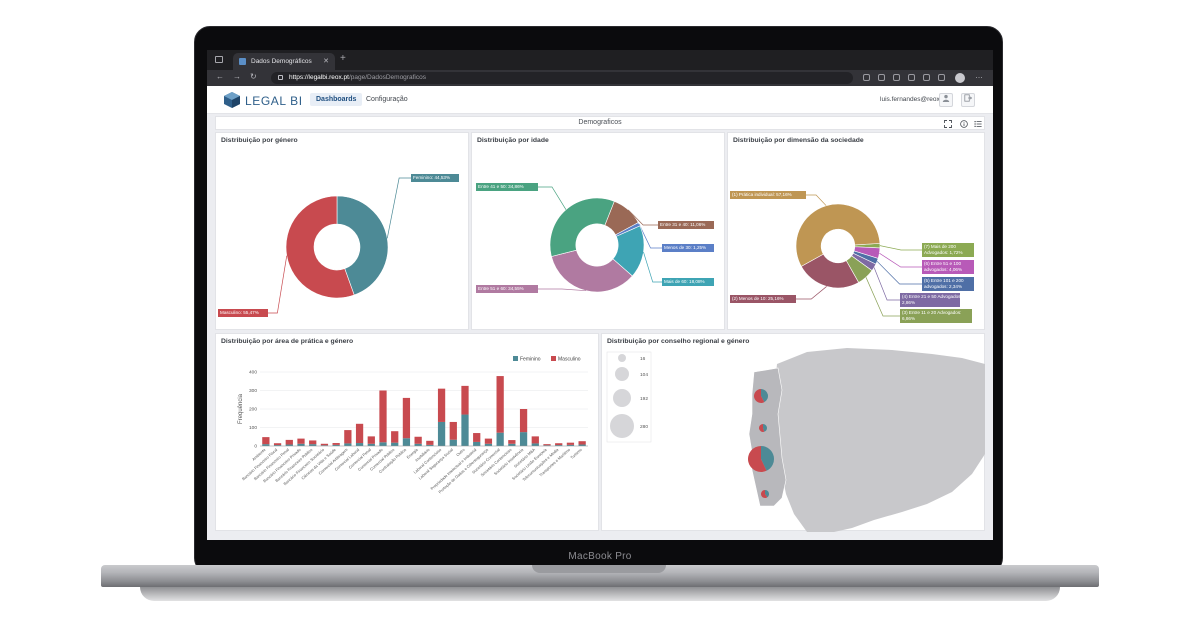  Describe the element at coordinates (253, 76) in the screenshot. I see `reload-icon: ↻` at that location.